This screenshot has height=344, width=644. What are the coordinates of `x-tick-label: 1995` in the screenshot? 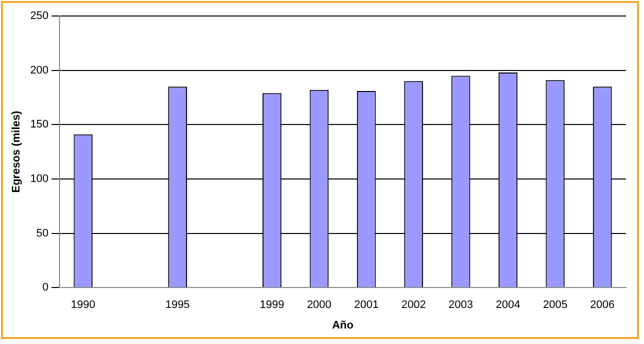 It's located at (177, 305).